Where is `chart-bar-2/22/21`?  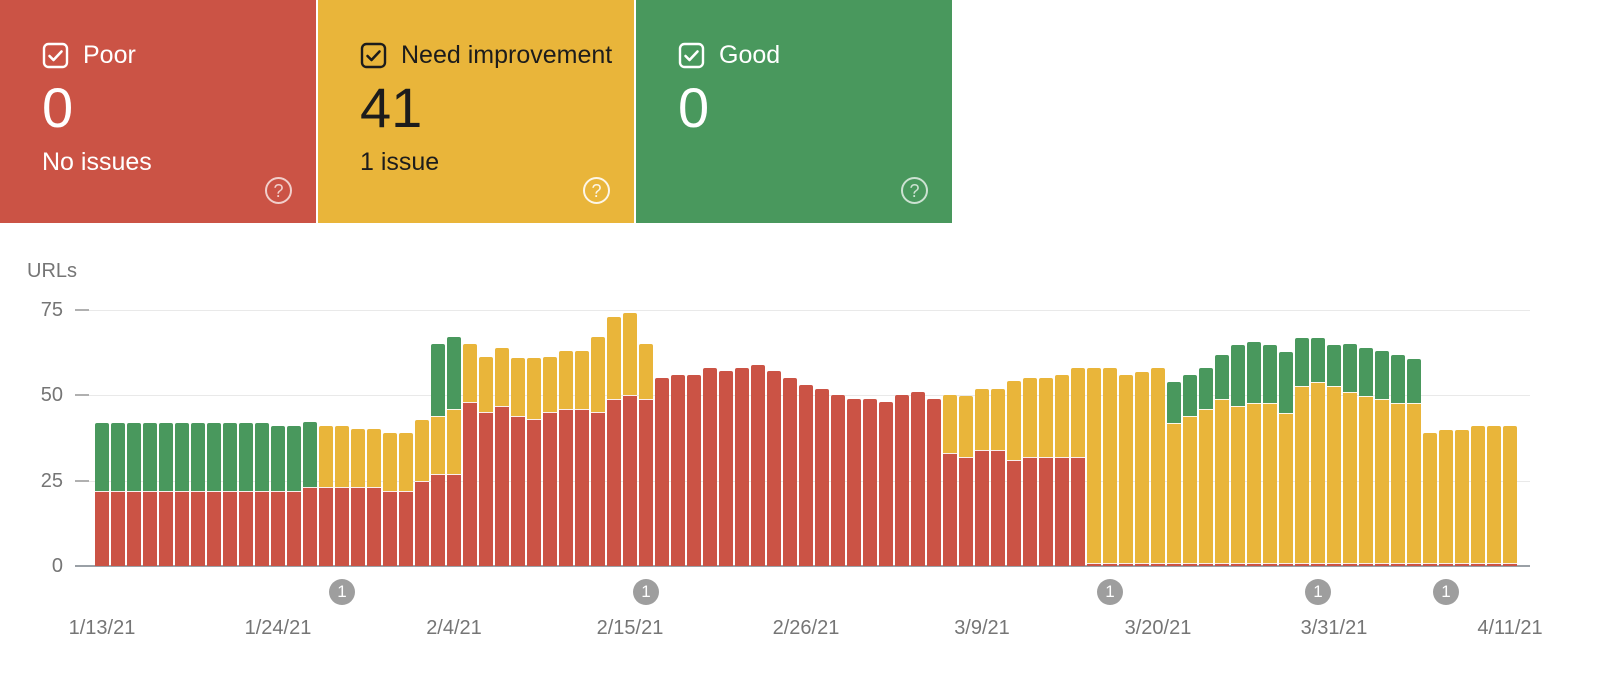 chart-bar-2/22/21 is located at coordinates (742, 467).